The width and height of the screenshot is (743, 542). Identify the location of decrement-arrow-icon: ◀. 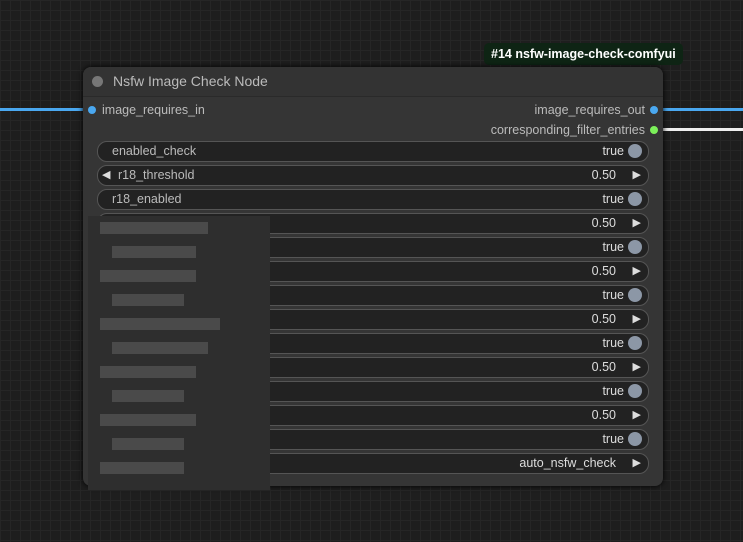
(106, 175).